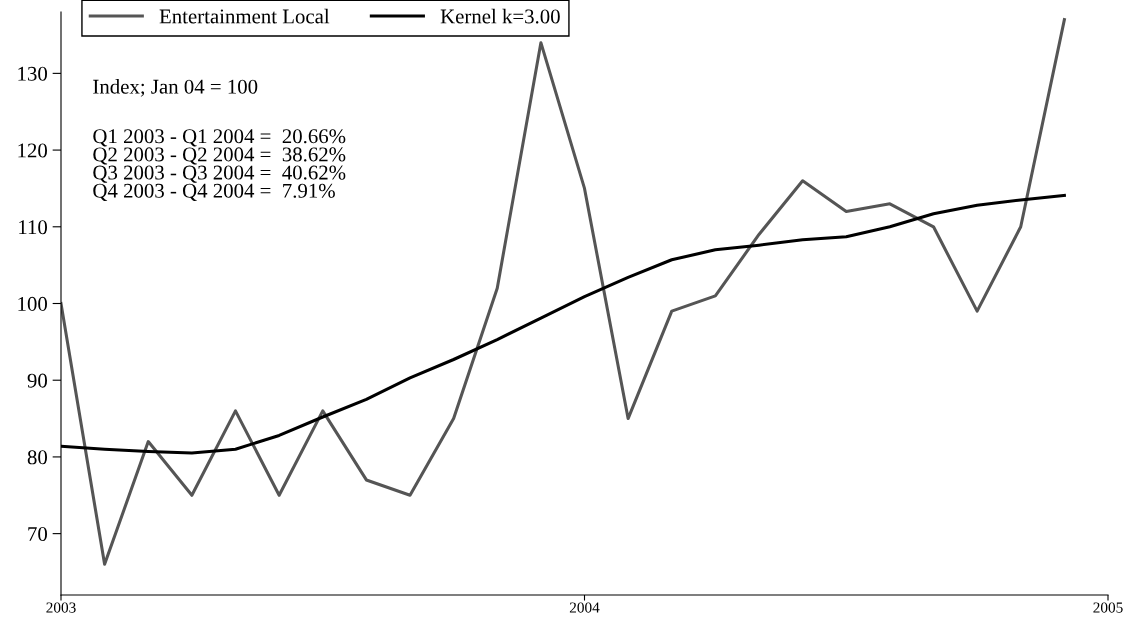 This screenshot has width=1138, height=617. Describe the element at coordinates (500, 16) in the screenshot. I see `legend-label: Kernel k=3.00` at that location.